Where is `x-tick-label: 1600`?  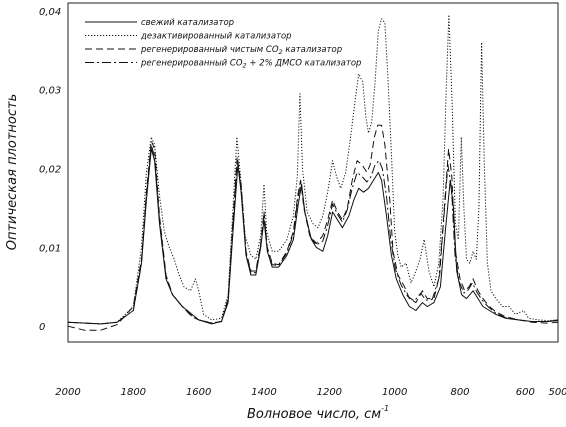
x-tick-label: 1600 is located at coordinates (198, 392).